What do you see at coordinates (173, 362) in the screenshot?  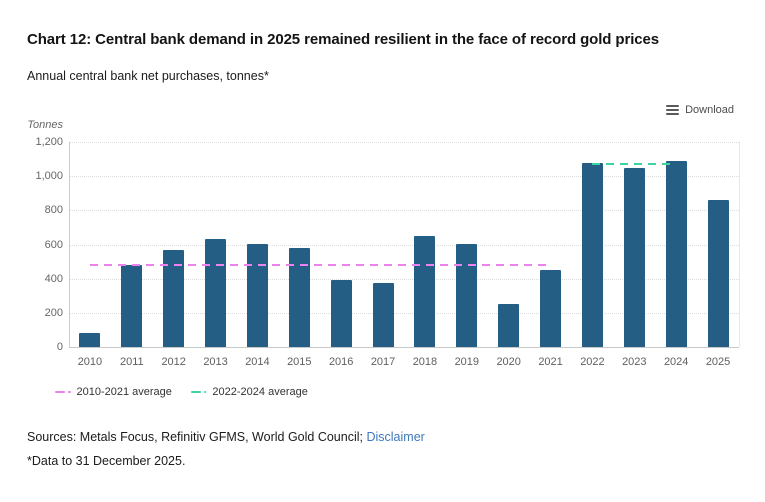 I see `x-axis-tick-label: 2012` at bounding box center [173, 362].